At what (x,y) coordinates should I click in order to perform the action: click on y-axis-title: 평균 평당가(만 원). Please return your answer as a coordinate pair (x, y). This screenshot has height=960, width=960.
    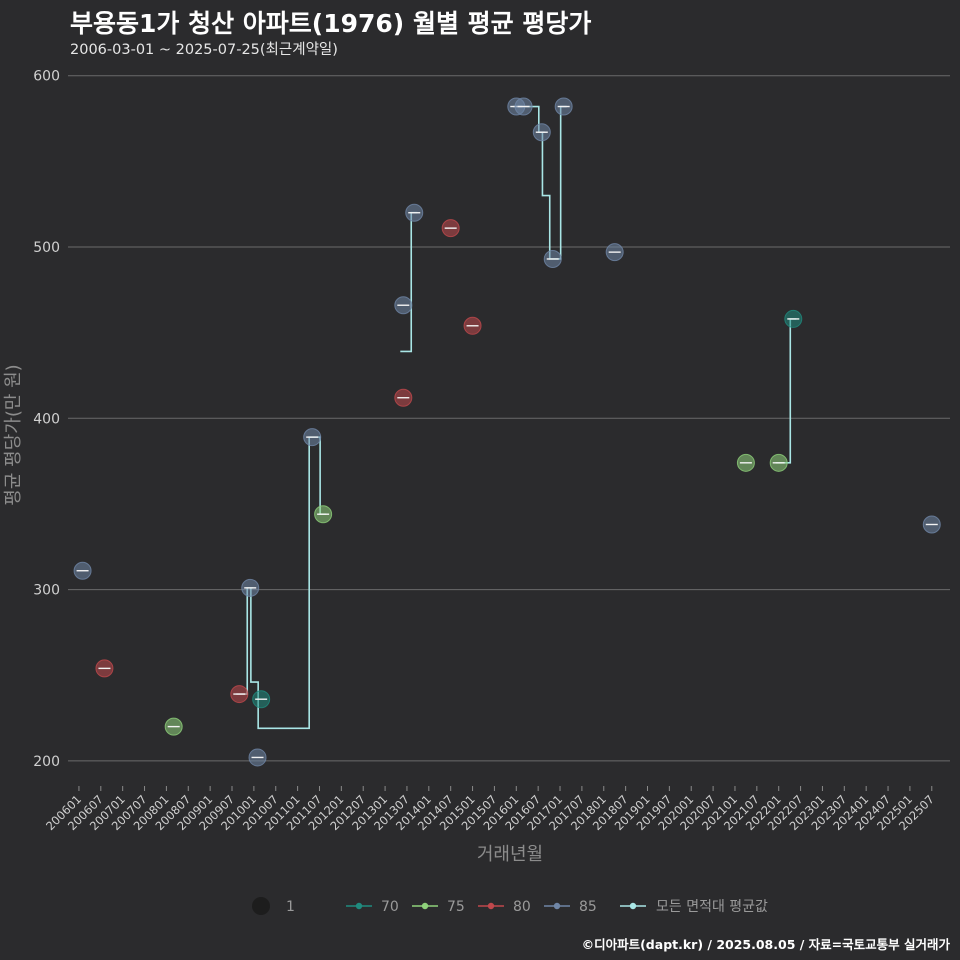
    Looking at the image, I should click on (13, 434).